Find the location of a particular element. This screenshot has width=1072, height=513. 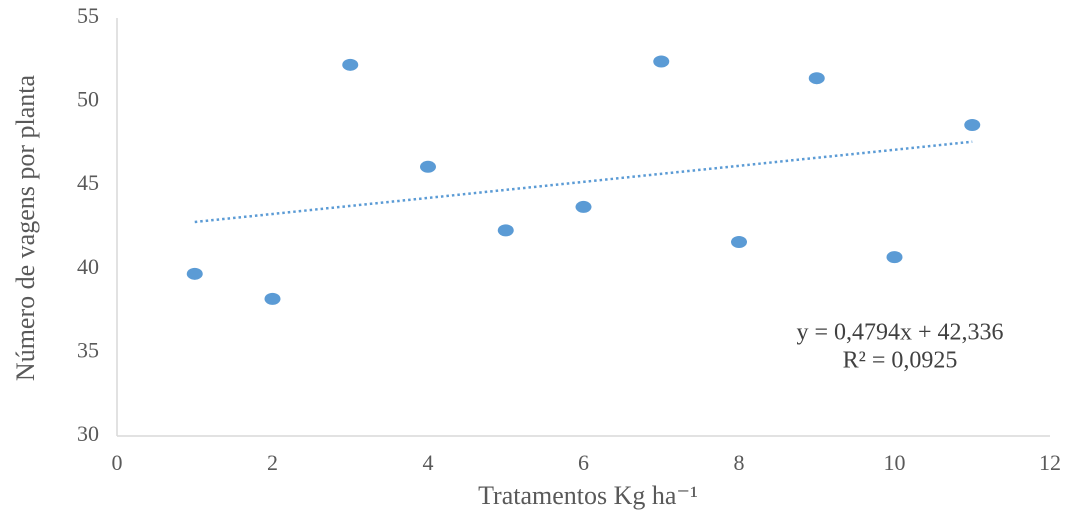

y-tick-label: 40 is located at coordinates (88, 266).